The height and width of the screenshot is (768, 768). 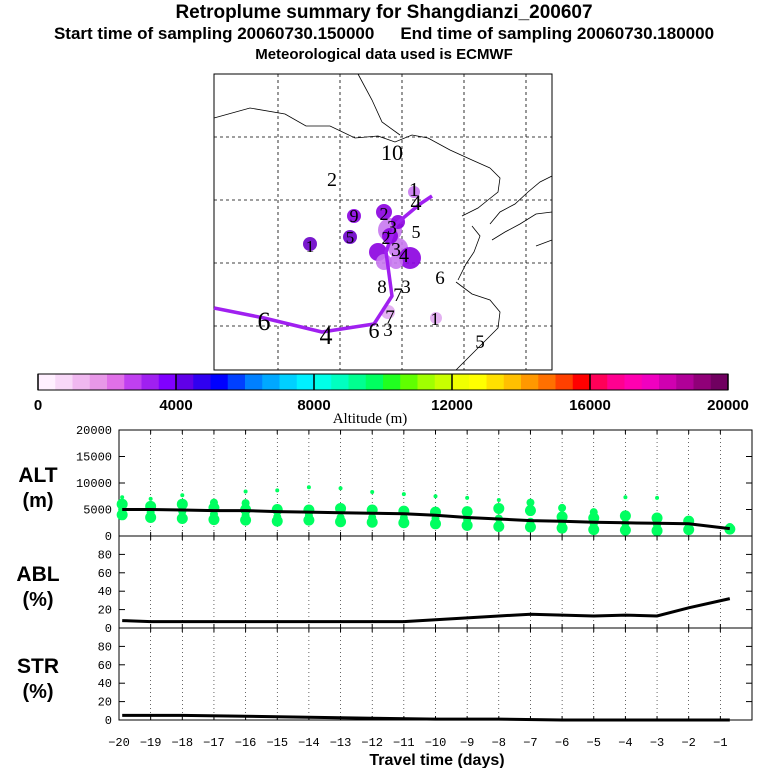 I want to click on alt-panel: 0 5000 10000 15000 20000 ALT (m), so click(x=385, y=484).